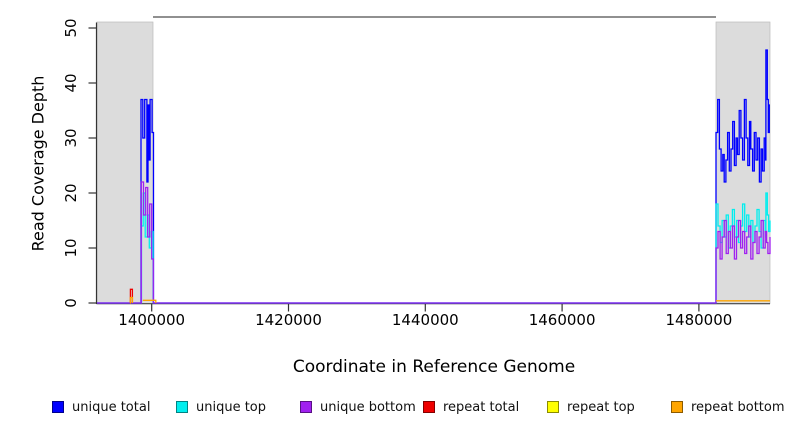 This screenshot has height=432, width=792. Describe the element at coordinates (71, 83) in the screenshot. I see `y-tick-label: 40` at that location.